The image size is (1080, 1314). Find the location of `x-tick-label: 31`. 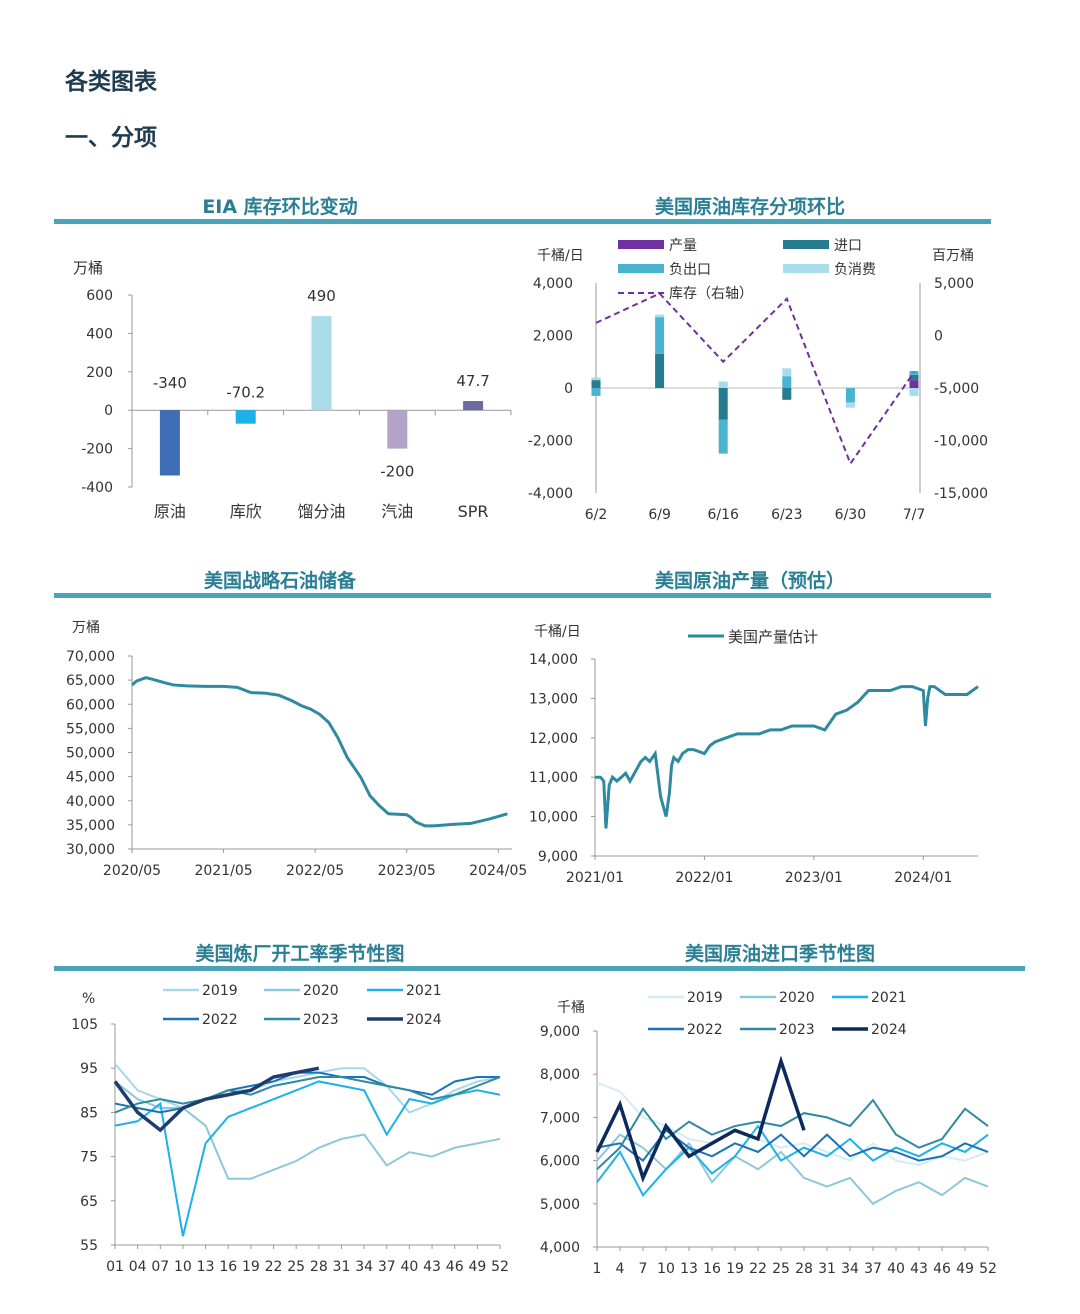

x-tick-label: 31 is located at coordinates (827, 1269).